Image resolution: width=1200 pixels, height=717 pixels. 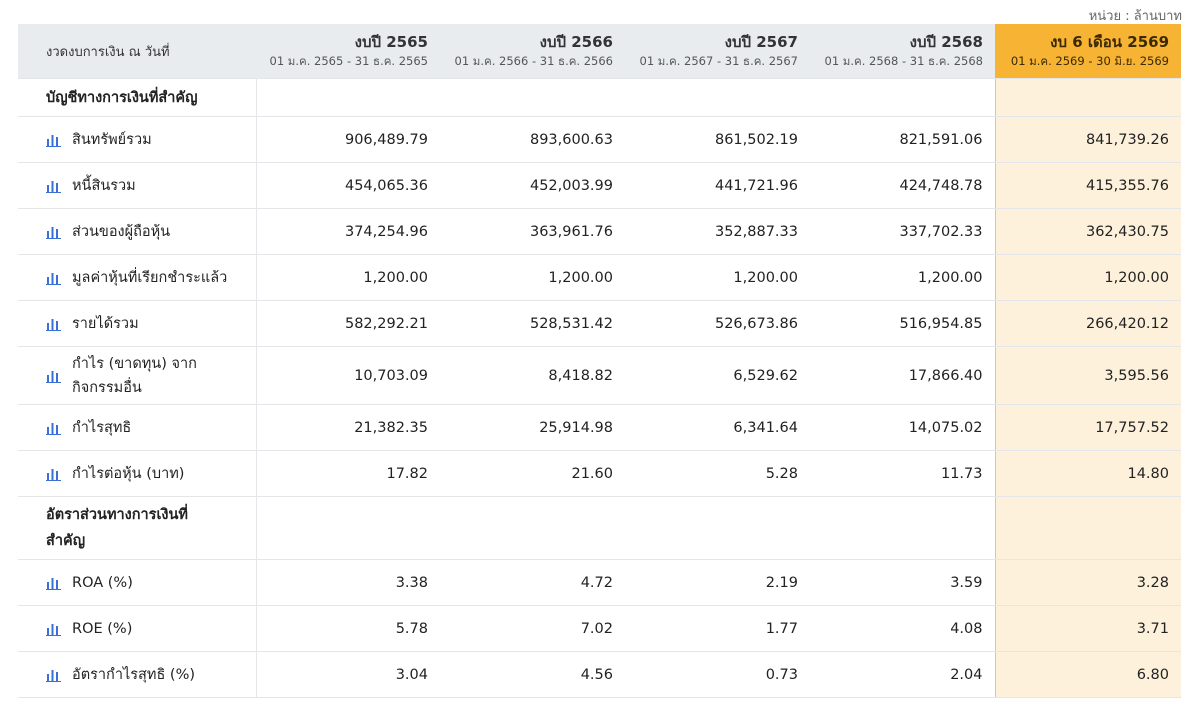 What do you see at coordinates (1087, 582) in the screenshot?
I see `value-cell: 3.28` at bounding box center [1087, 582].